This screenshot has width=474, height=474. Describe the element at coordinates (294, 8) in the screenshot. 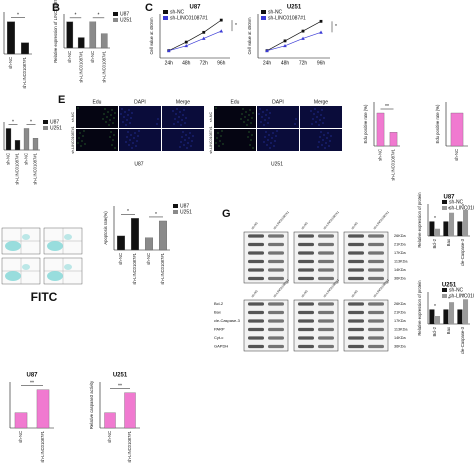

I see `chart-title: U251` at that location.